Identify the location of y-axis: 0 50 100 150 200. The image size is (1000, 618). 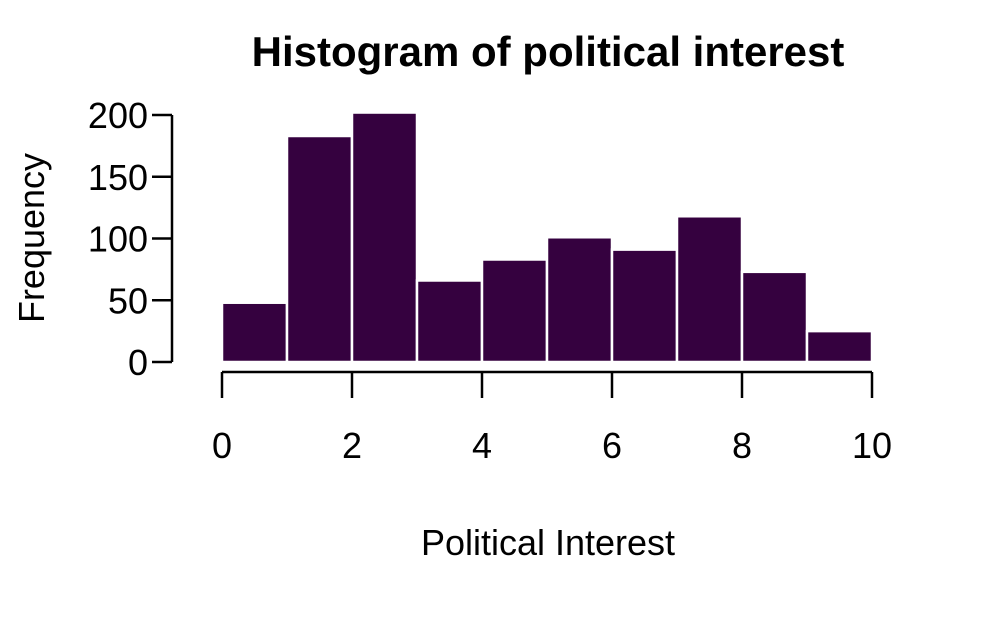
(131, 239).